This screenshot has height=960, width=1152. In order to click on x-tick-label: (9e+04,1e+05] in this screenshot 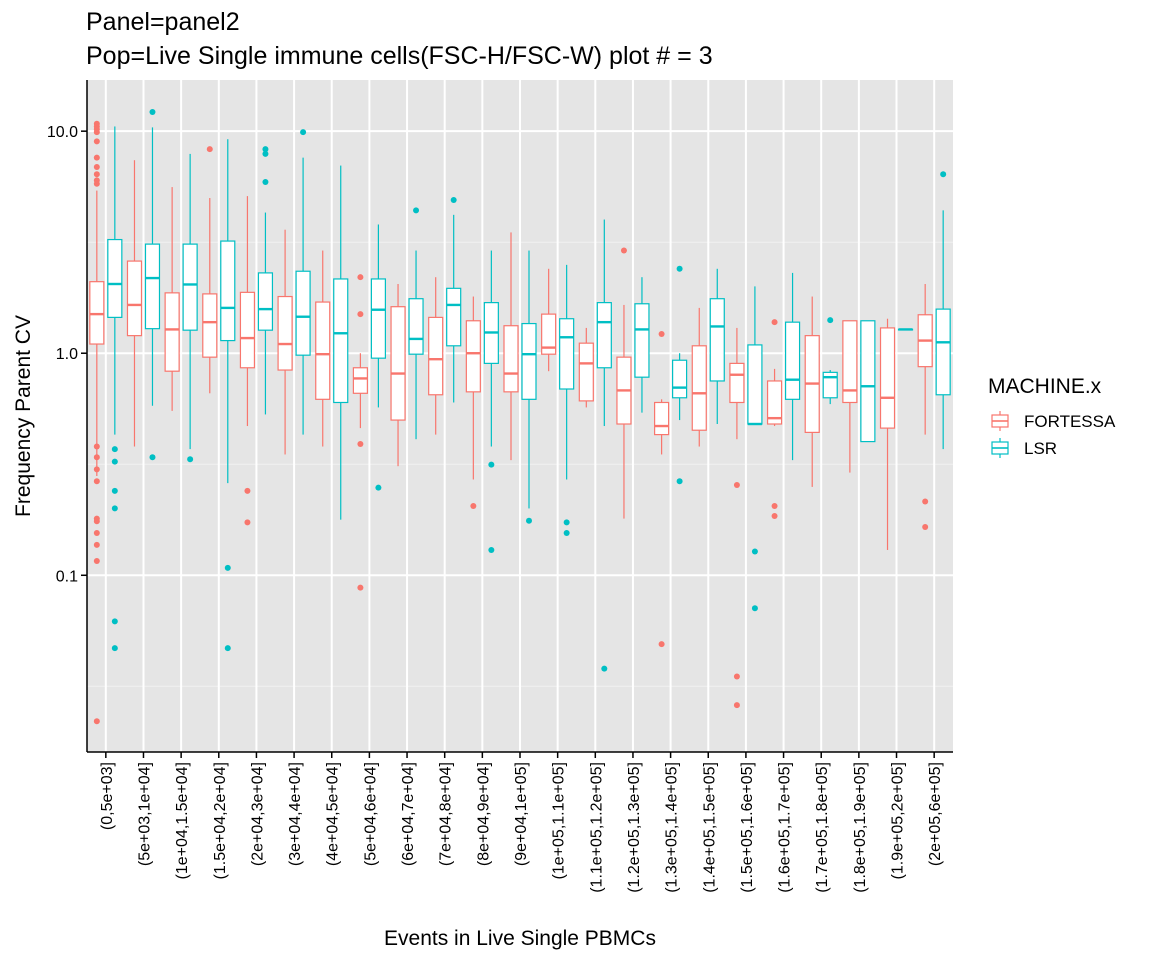, I will do `click(521, 814)`.